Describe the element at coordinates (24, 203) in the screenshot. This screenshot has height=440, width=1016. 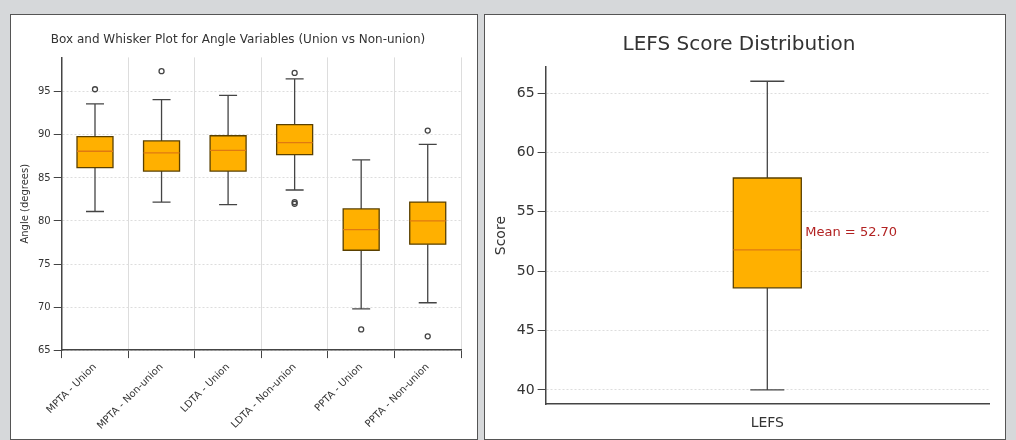
I see `y-axis-title: Angle (degrees)` at that location.